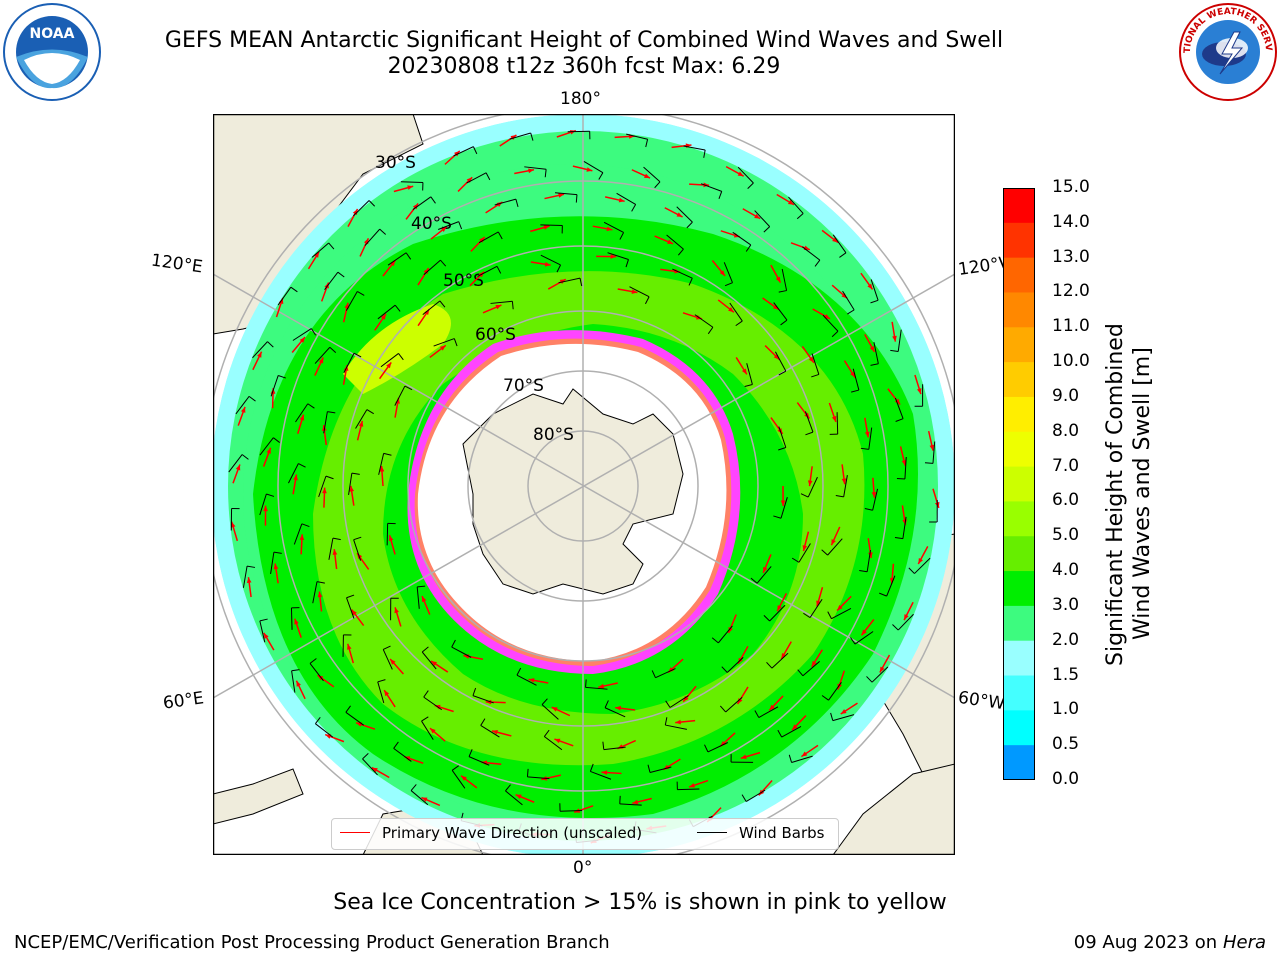 This screenshot has width=1280, height=960. I want to click on colorbar, so click(1019, 484).